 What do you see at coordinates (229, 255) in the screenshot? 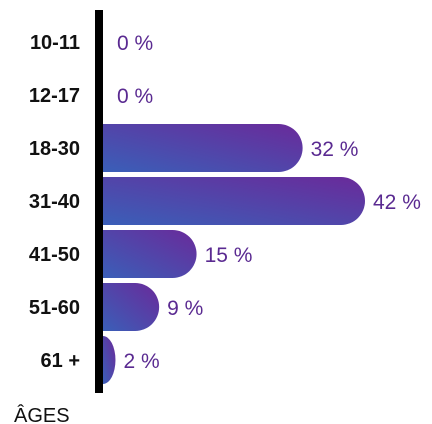
I see `value-label: 15 %` at bounding box center [229, 255].